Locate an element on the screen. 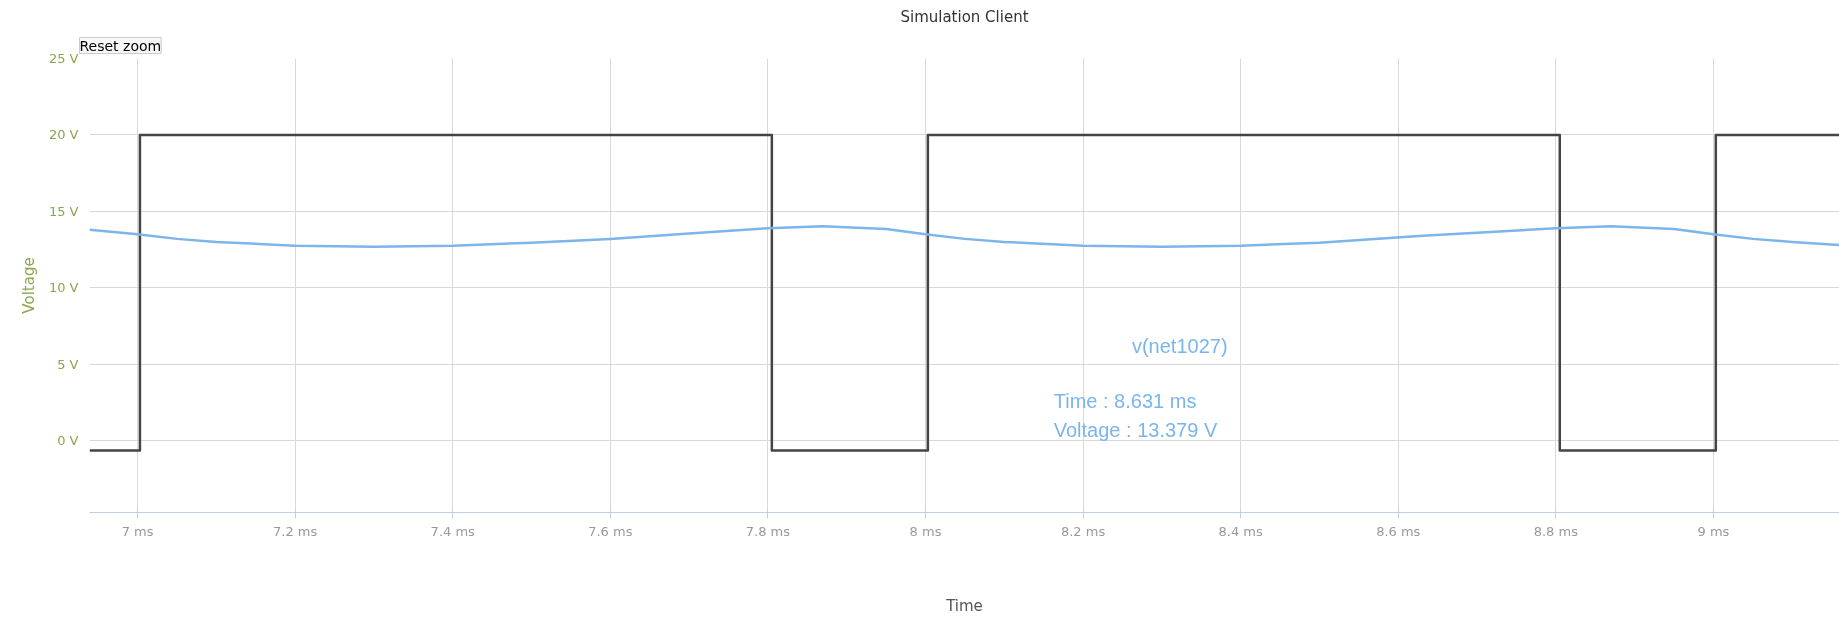 This screenshot has width=1839, height=617. x-tick-label: 7.2 ms is located at coordinates (295, 531).